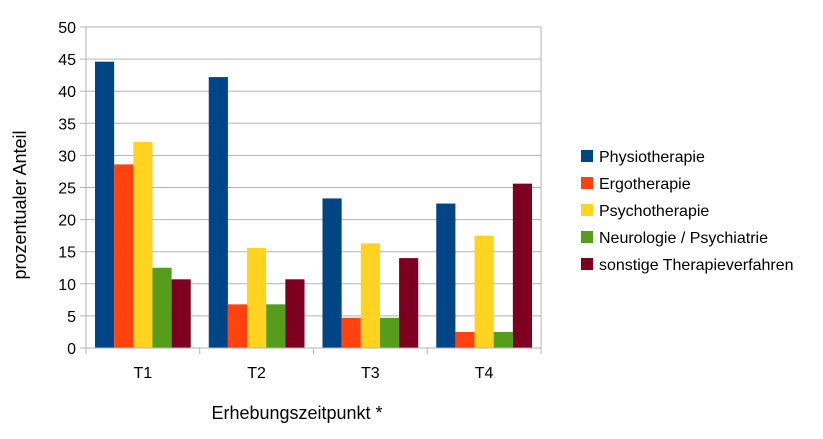 This screenshot has height=439, width=823. Describe the element at coordinates (71, 349) in the screenshot. I see `y-tick-label: 0` at that location.